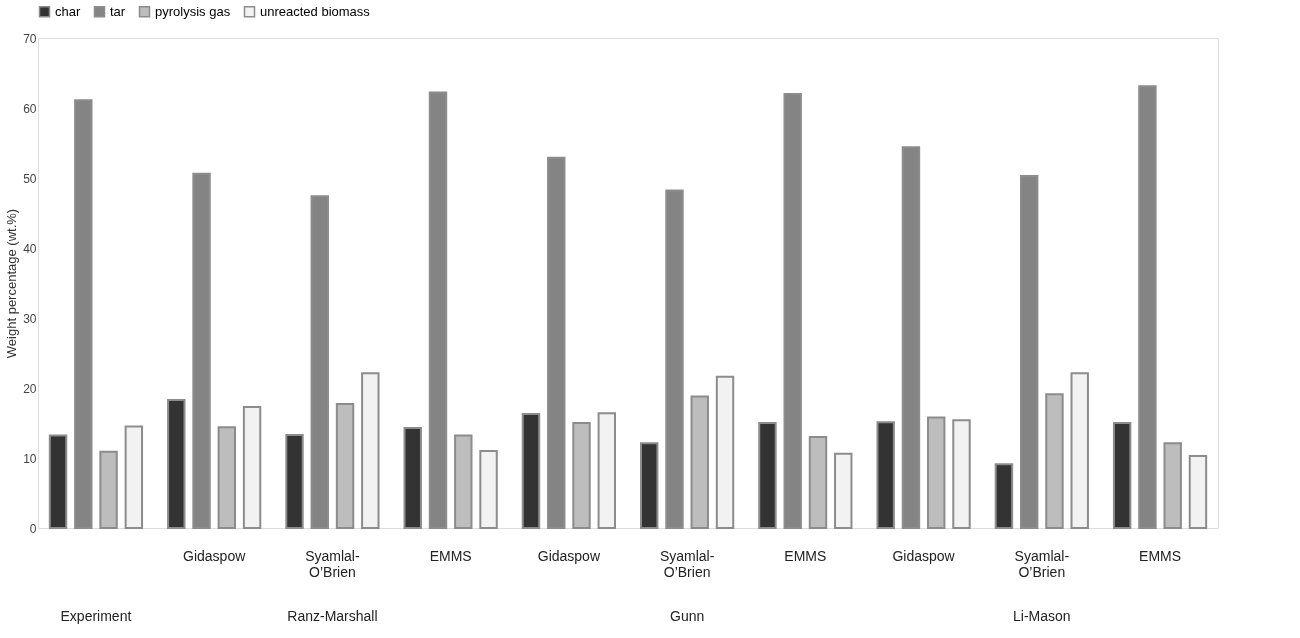 The height and width of the screenshot is (638, 1300). What do you see at coordinates (96, 616) in the screenshot?
I see `text: Experiment` at bounding box center [96, 616].